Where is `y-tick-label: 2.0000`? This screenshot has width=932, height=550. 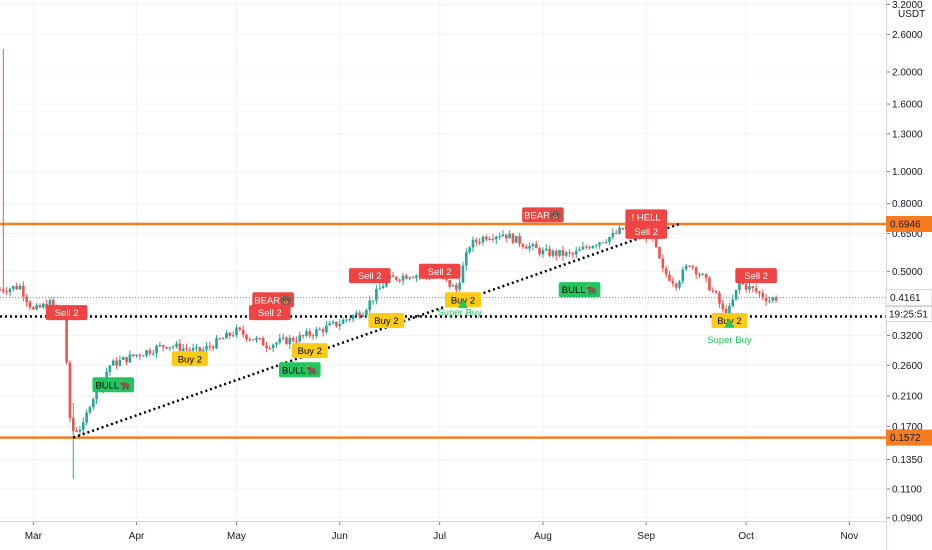 y-tick-label: 2.0000 is located at coordinates (907, 72).